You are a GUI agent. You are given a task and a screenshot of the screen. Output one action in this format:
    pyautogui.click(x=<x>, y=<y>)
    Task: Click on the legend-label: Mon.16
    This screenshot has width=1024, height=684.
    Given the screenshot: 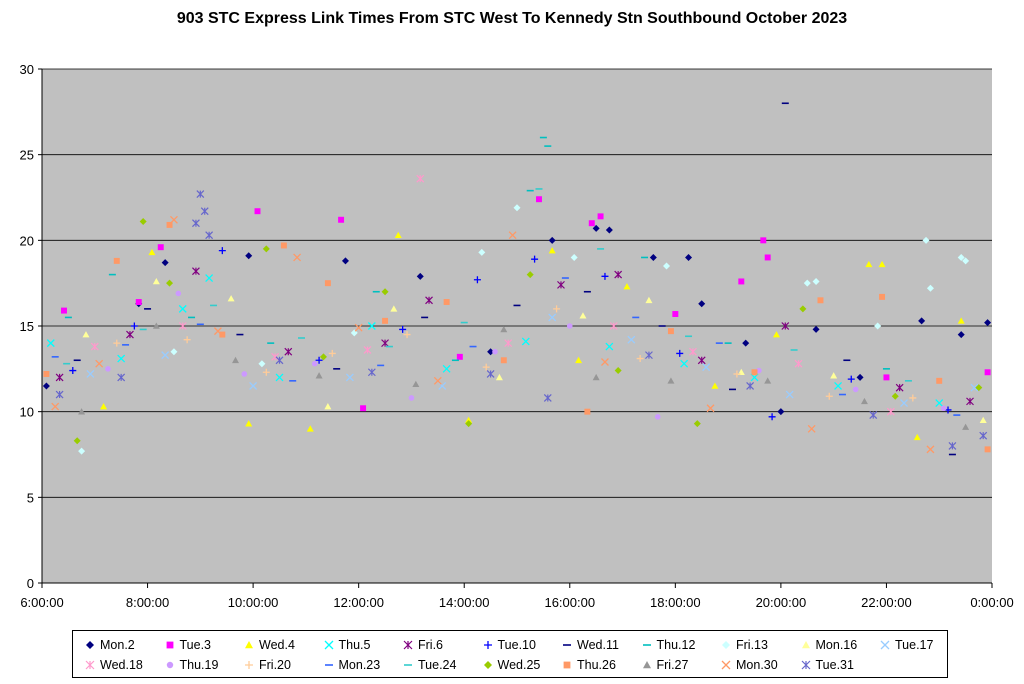 What is the action you would take?
    pyautogui.click(x=836, y=645)
    